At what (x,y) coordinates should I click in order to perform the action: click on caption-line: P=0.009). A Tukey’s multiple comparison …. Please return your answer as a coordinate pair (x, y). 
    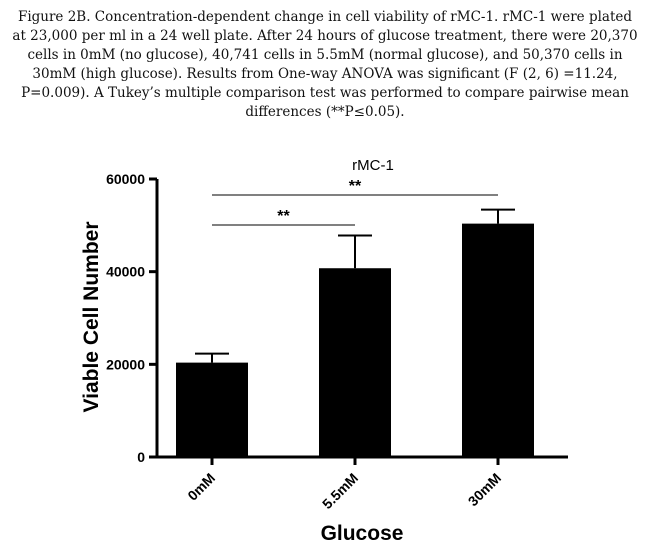
    Looking at the image, I should click on (325, 93).